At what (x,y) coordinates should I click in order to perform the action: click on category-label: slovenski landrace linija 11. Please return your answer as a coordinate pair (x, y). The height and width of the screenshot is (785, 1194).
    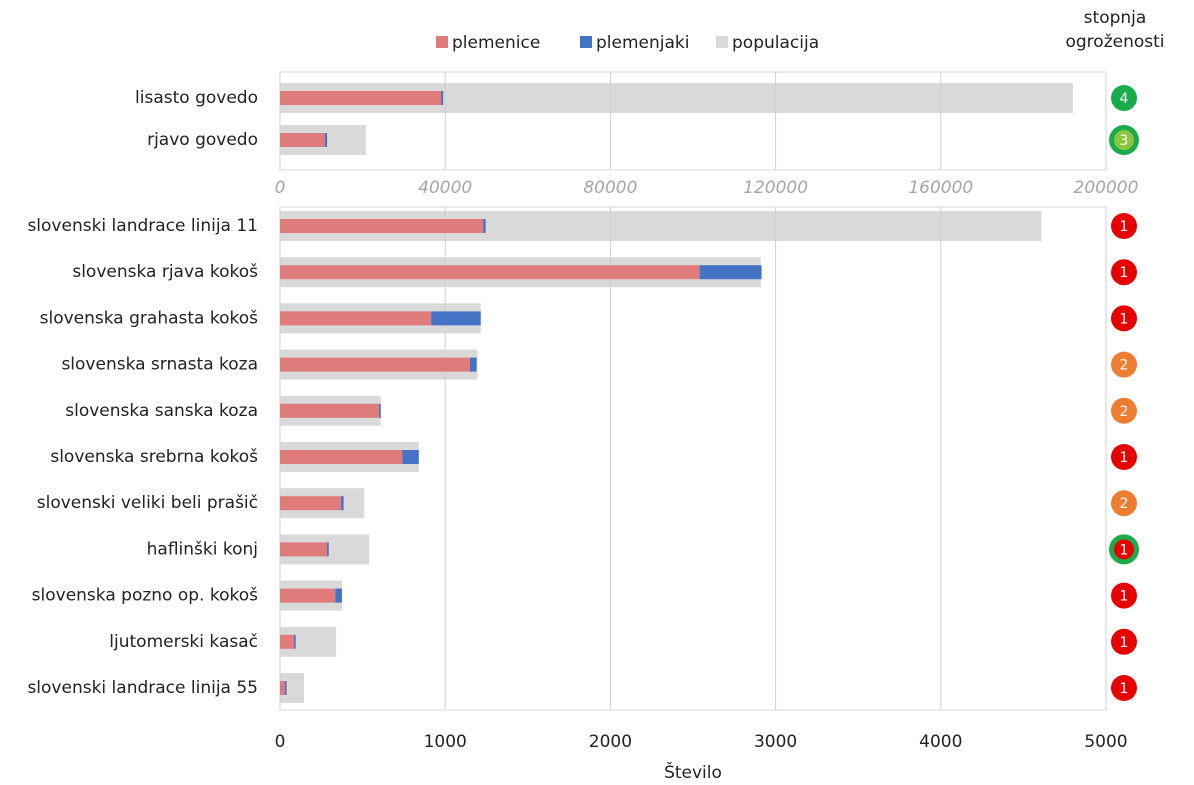
    Looking at the image, I should click on (142, 226).